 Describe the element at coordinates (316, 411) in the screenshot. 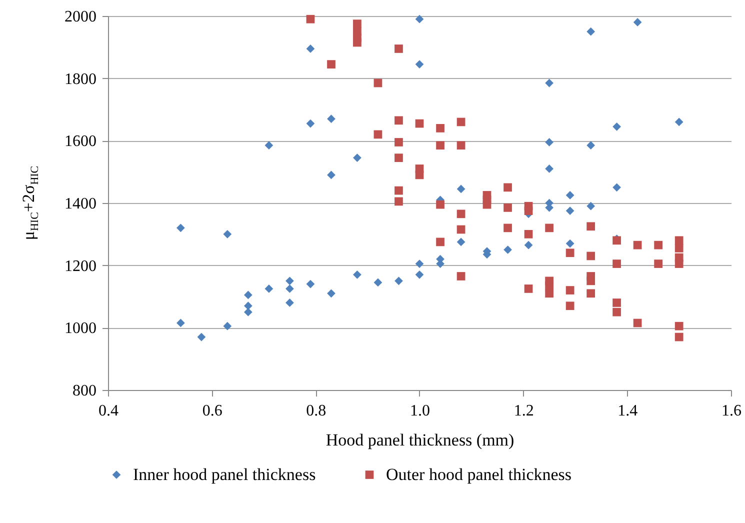

I see `x-tick-label: 0.8` at that location.